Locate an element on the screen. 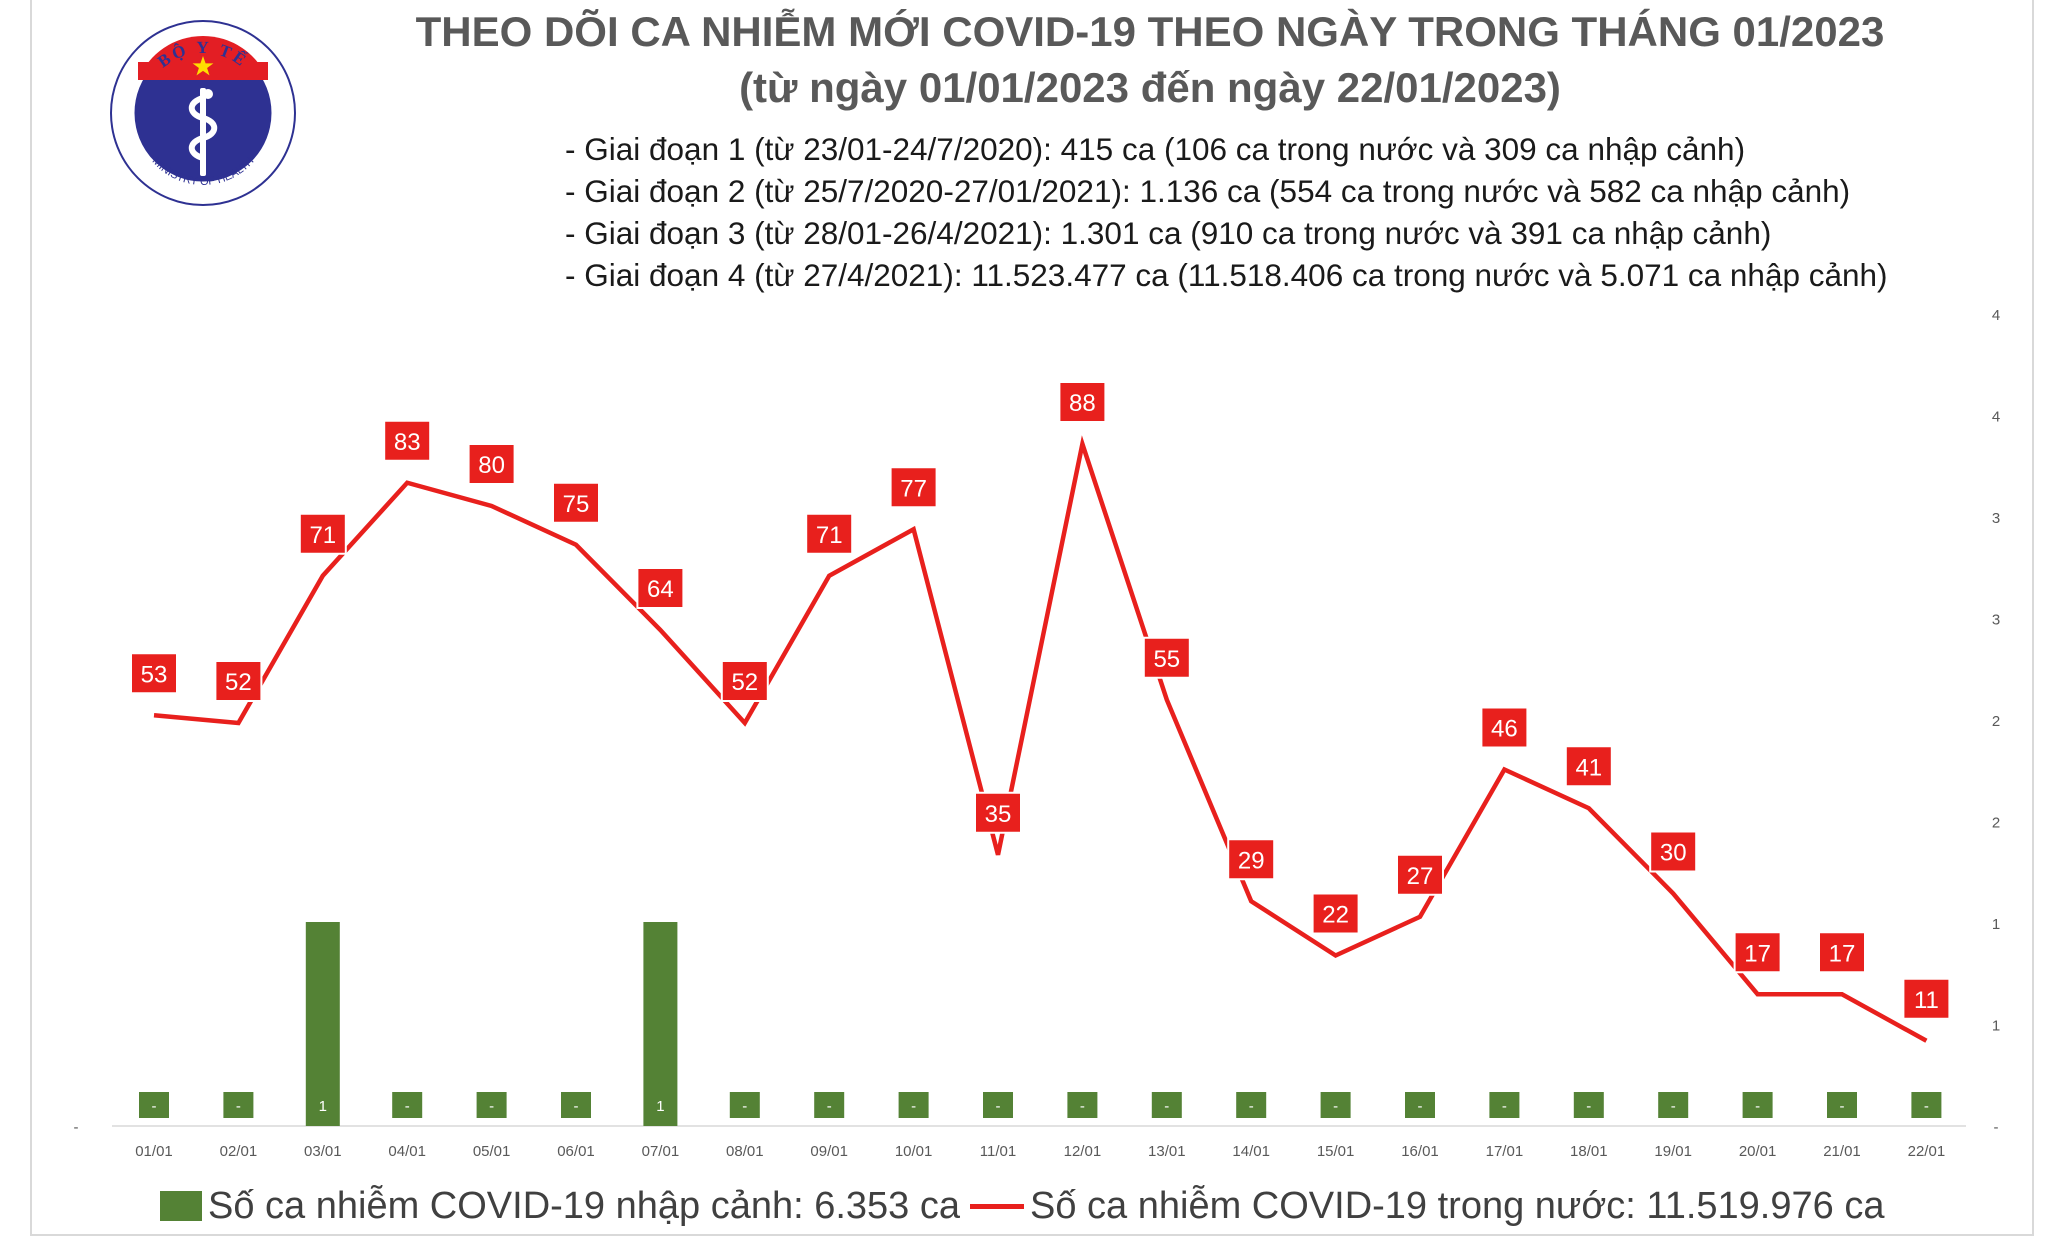 The width and height of the screenshot is (2065, 1239). left-axis-tick-label: - is located at coordinates (76, 1127).